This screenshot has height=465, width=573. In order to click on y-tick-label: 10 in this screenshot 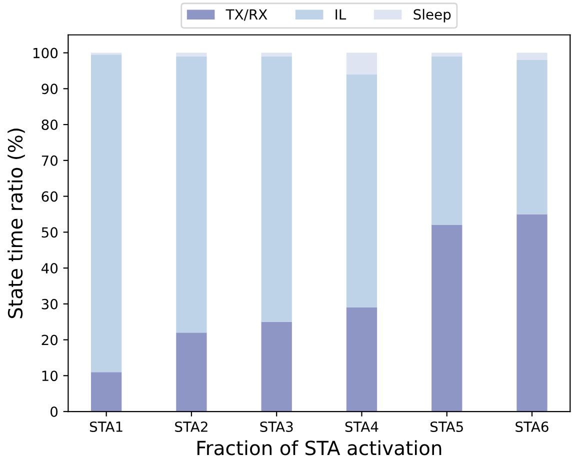, I will do `click(50, 376)`.